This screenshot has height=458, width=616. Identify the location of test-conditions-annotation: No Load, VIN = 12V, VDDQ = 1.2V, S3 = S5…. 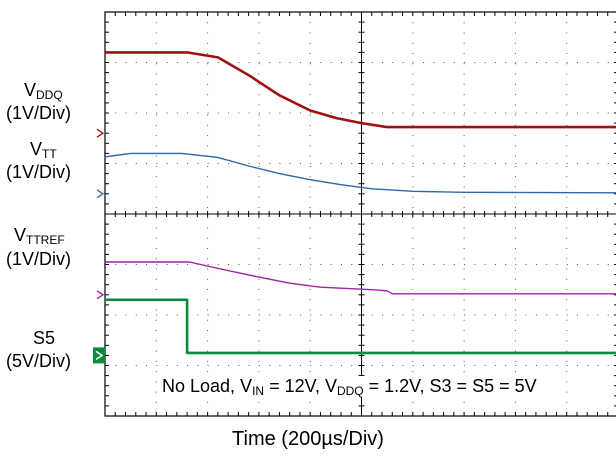
(349, 387).